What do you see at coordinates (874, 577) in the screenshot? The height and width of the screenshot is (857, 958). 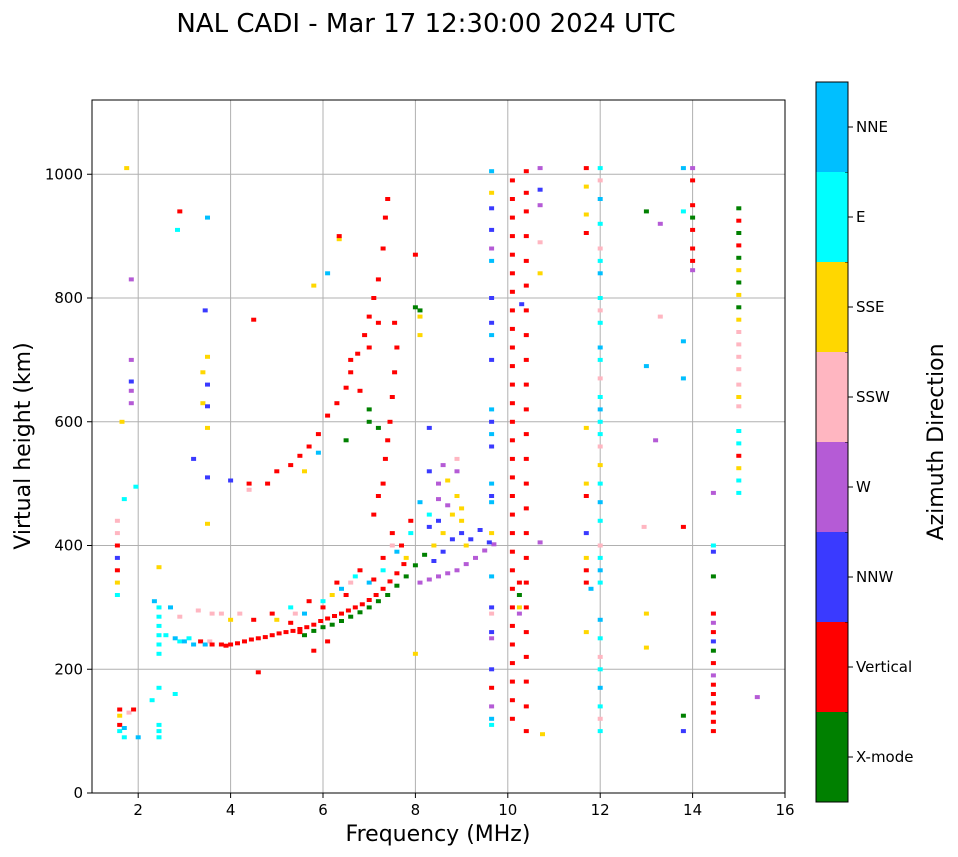 I see `colorbar-label: NNW` at bounding box center [874, 577].